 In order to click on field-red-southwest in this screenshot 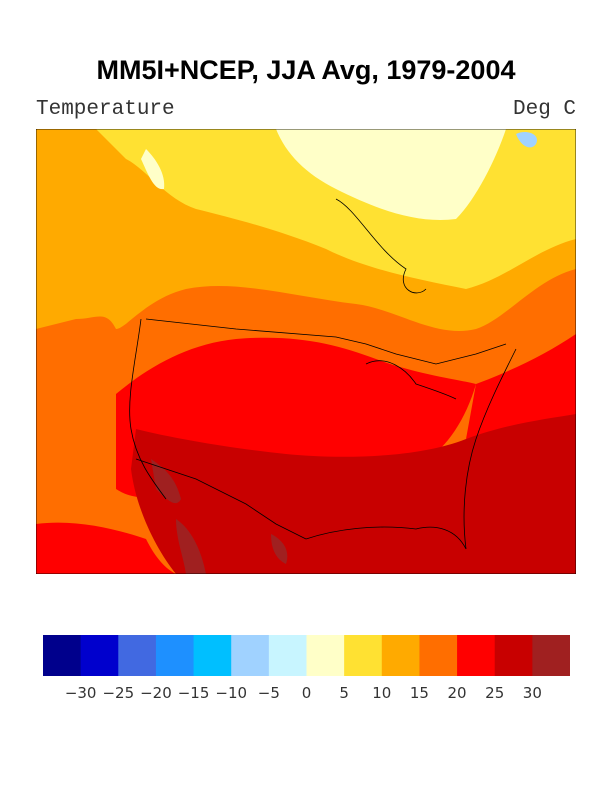, I will do `click(106, 548)`.